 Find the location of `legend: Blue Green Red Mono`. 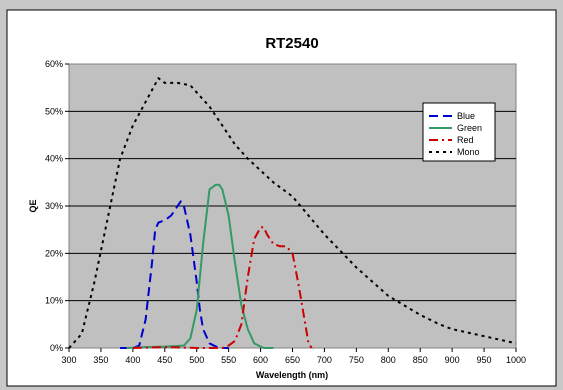

legend: Blue Green Red Mono is located at coordinates (459, 132).